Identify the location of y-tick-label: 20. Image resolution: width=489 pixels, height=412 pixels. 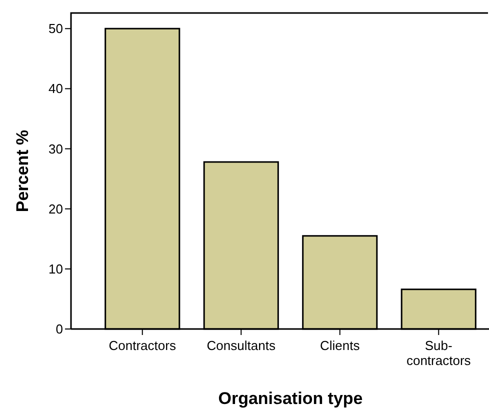
(55, 208).